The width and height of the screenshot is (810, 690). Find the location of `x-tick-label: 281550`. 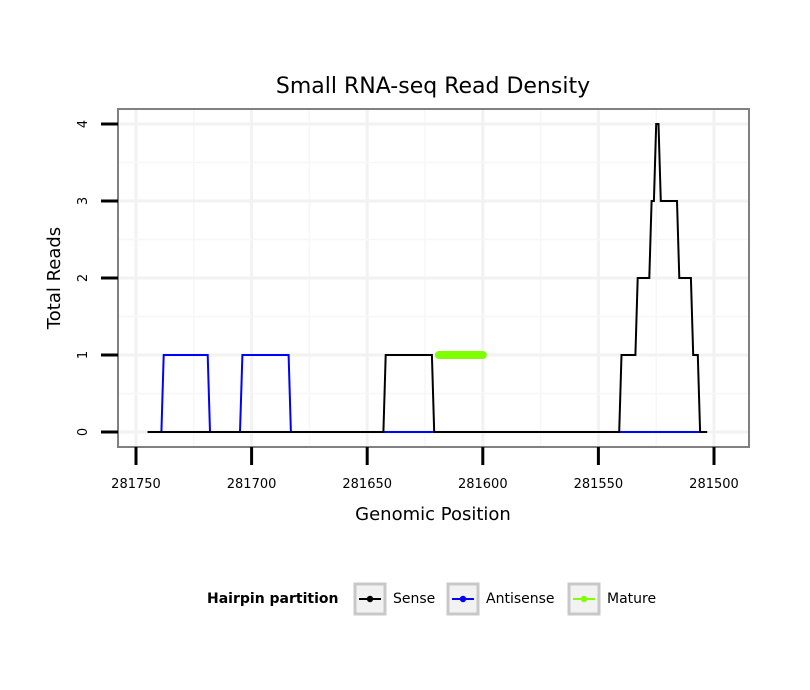

x-tick-label: 281550 is located at coordinates (599, 484).